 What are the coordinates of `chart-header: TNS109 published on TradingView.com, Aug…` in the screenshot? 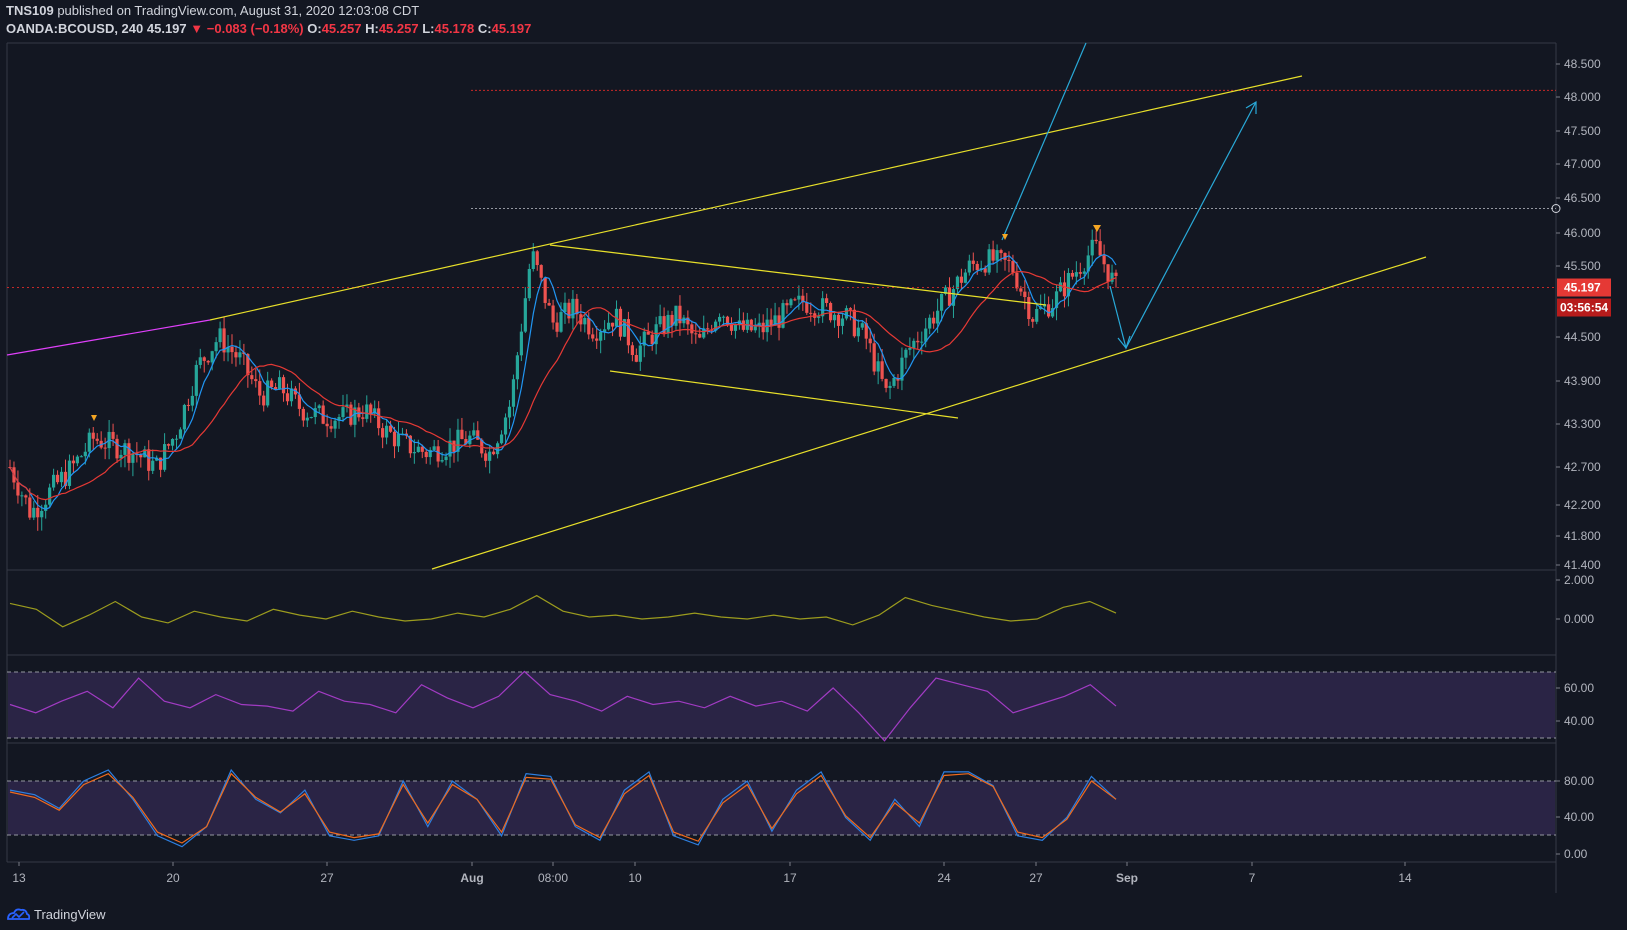 It's located at (268, 20).